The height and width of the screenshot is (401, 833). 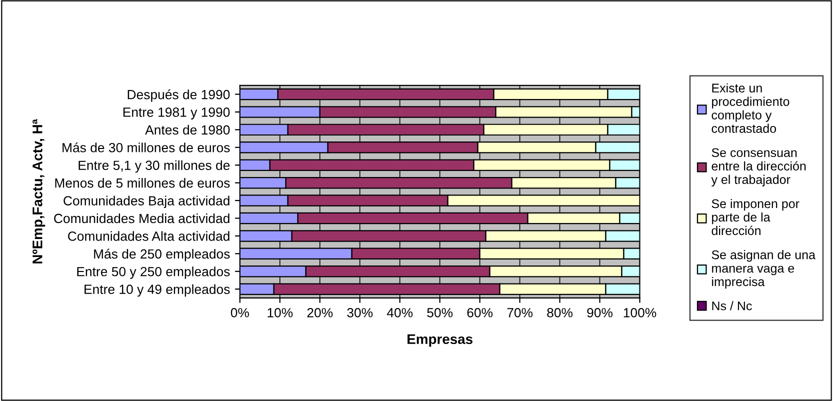 I want to click on y-tick-label: Entre 5,1 y 30 millones de, so click(x=154, y=166).